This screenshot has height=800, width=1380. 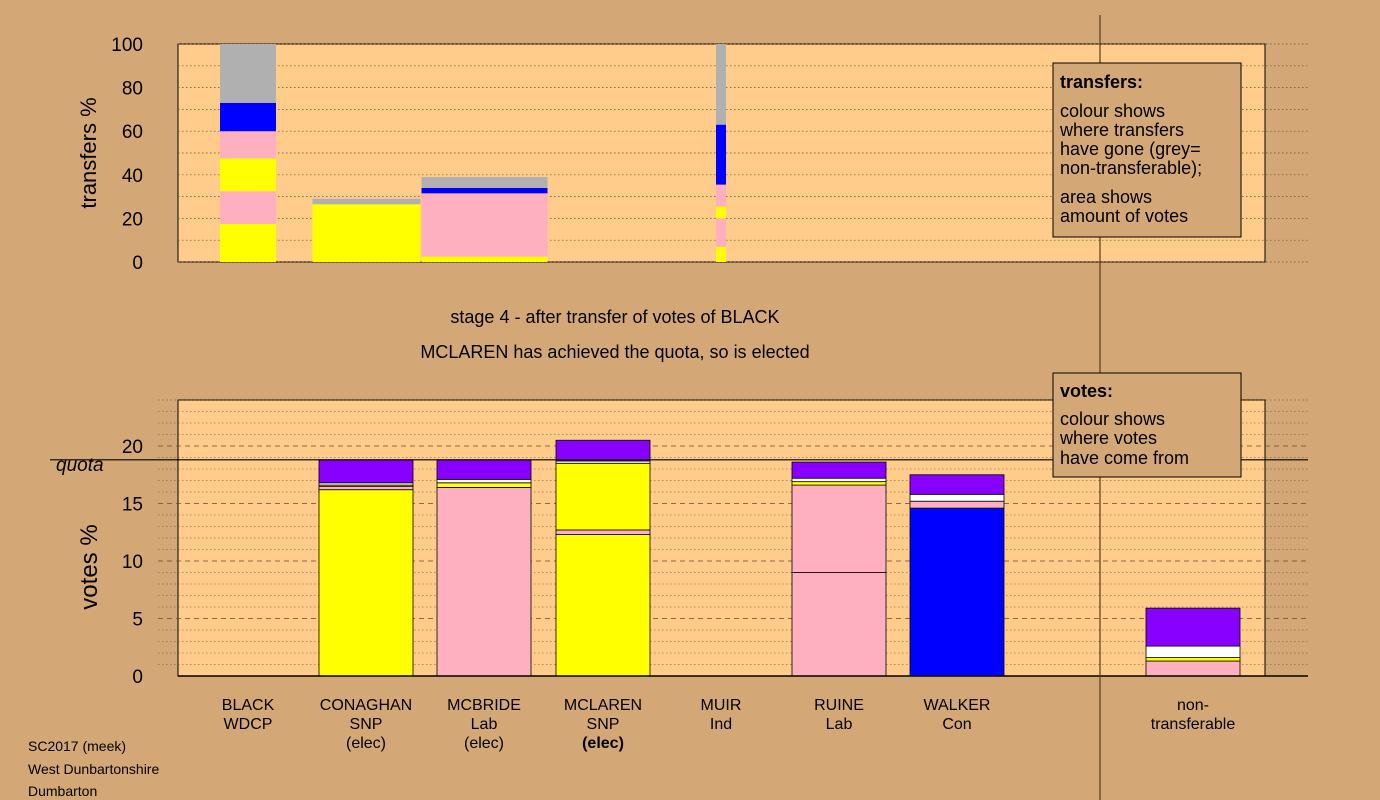 What do you see at coordinates (137, 620) in the screenshot?
I see `y-tick-label: 5` at bounding box center [137, 620].